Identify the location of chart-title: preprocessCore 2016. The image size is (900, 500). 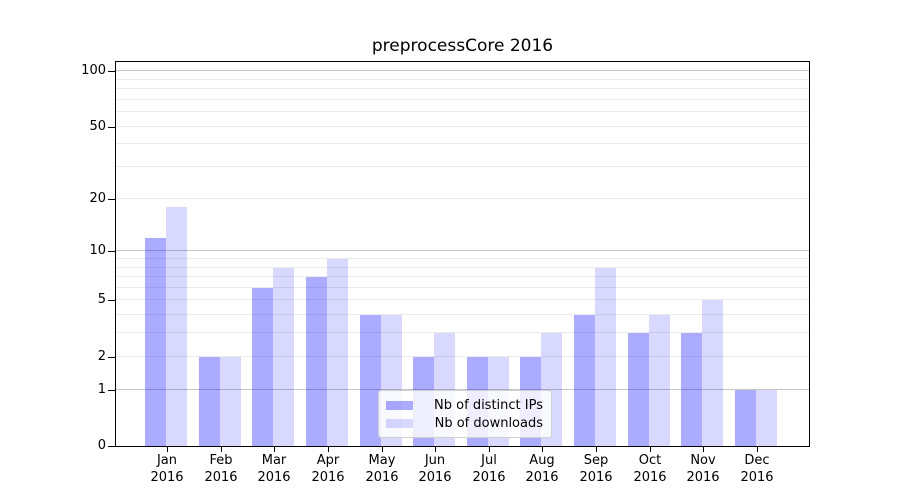
(462, 46).